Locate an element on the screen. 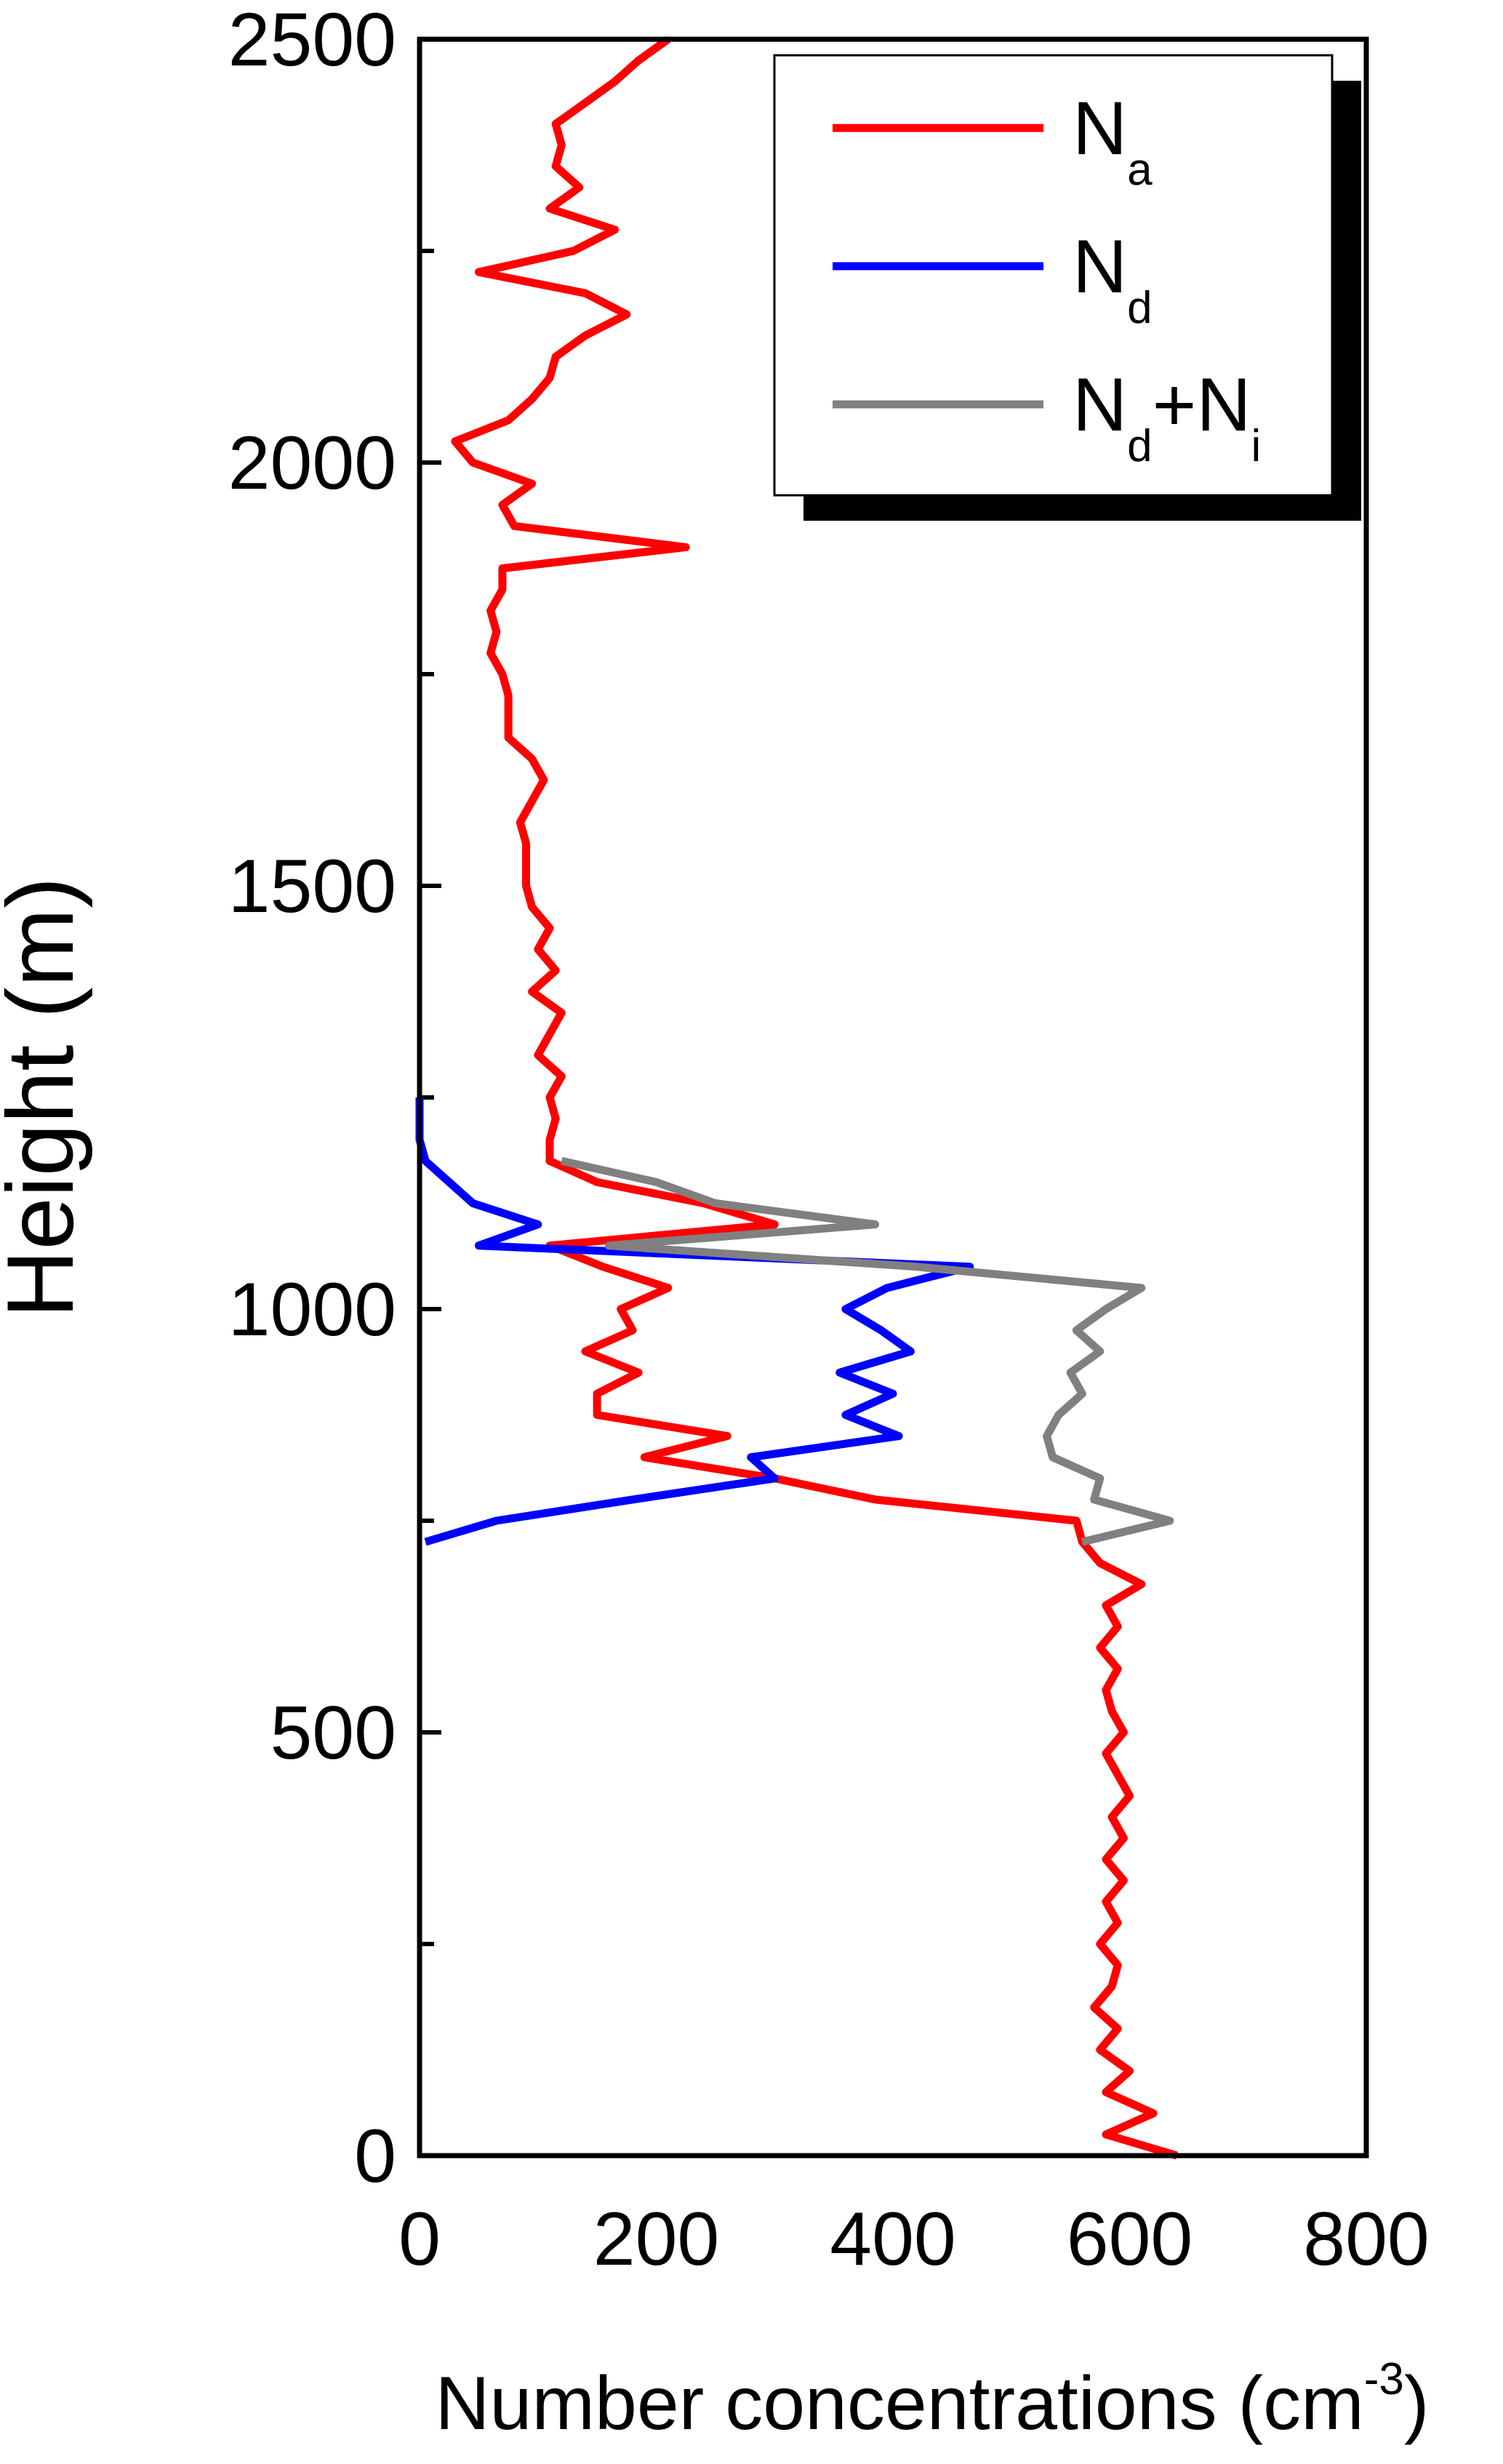  legend-label: Na is located at coordinates (1113, 141).